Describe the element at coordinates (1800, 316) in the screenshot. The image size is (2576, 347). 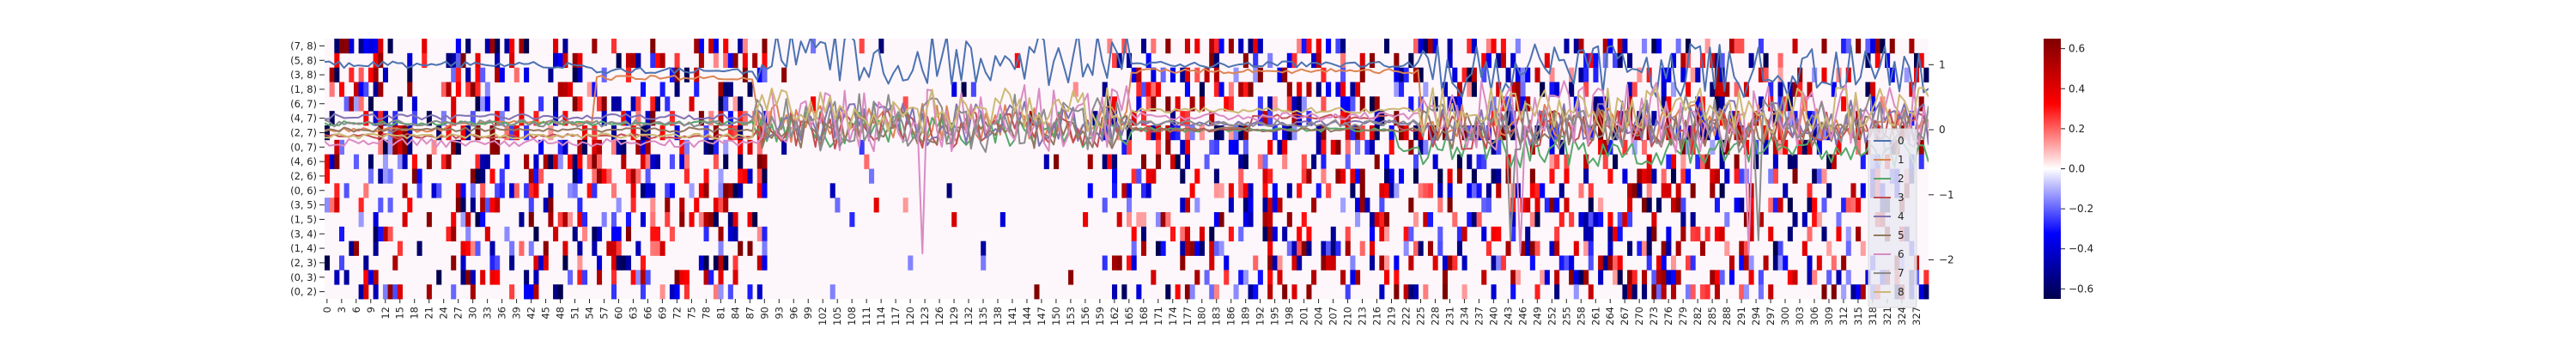
I see `column-label: 303` at that location.